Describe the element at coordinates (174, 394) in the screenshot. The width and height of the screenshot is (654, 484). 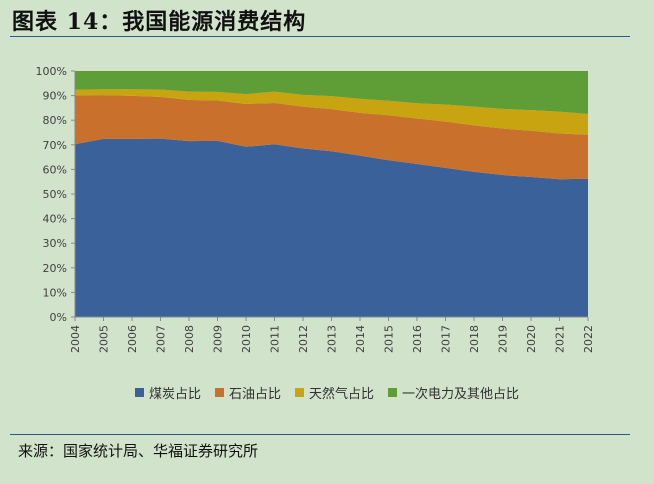
I see `legend-label: 煤炭占比` at that location.